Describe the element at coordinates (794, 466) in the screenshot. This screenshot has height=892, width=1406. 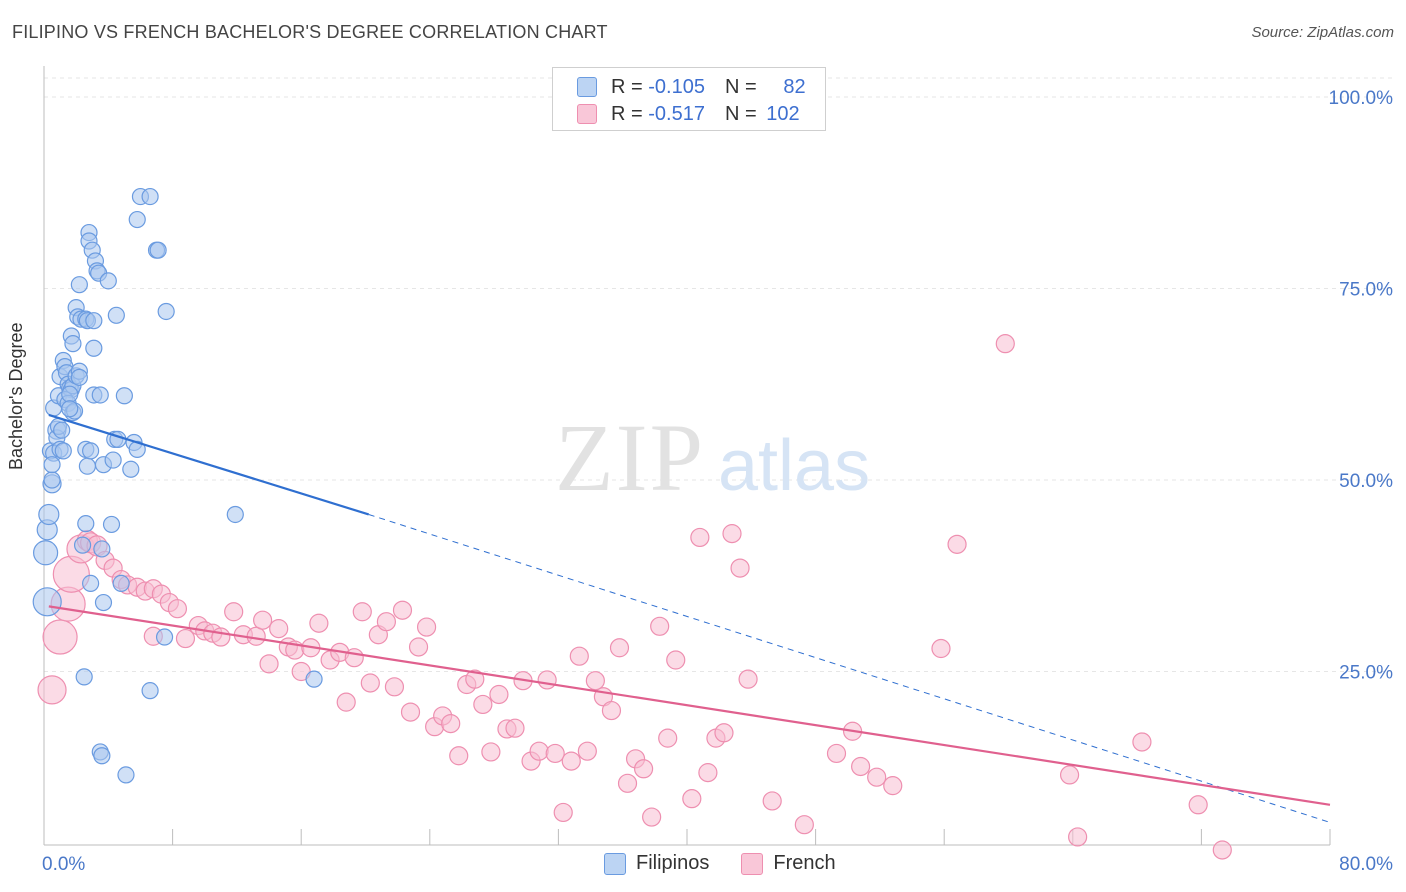
I see `watermark-atlas: atlas` at that location.